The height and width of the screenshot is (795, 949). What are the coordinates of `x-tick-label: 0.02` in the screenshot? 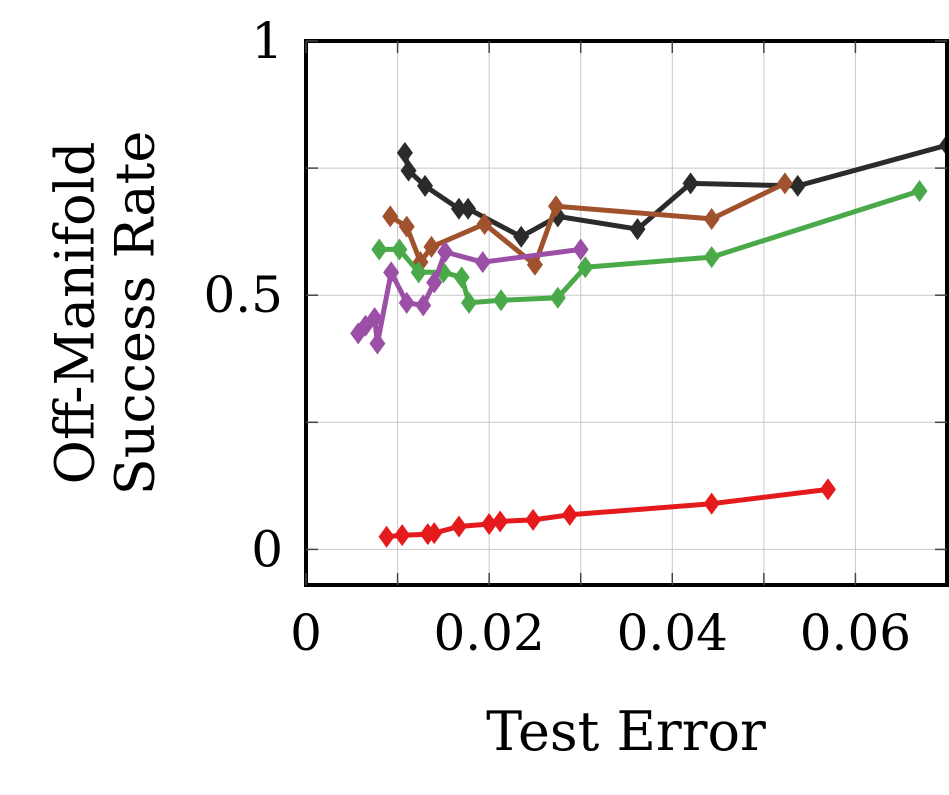 It's located at (488, 633).